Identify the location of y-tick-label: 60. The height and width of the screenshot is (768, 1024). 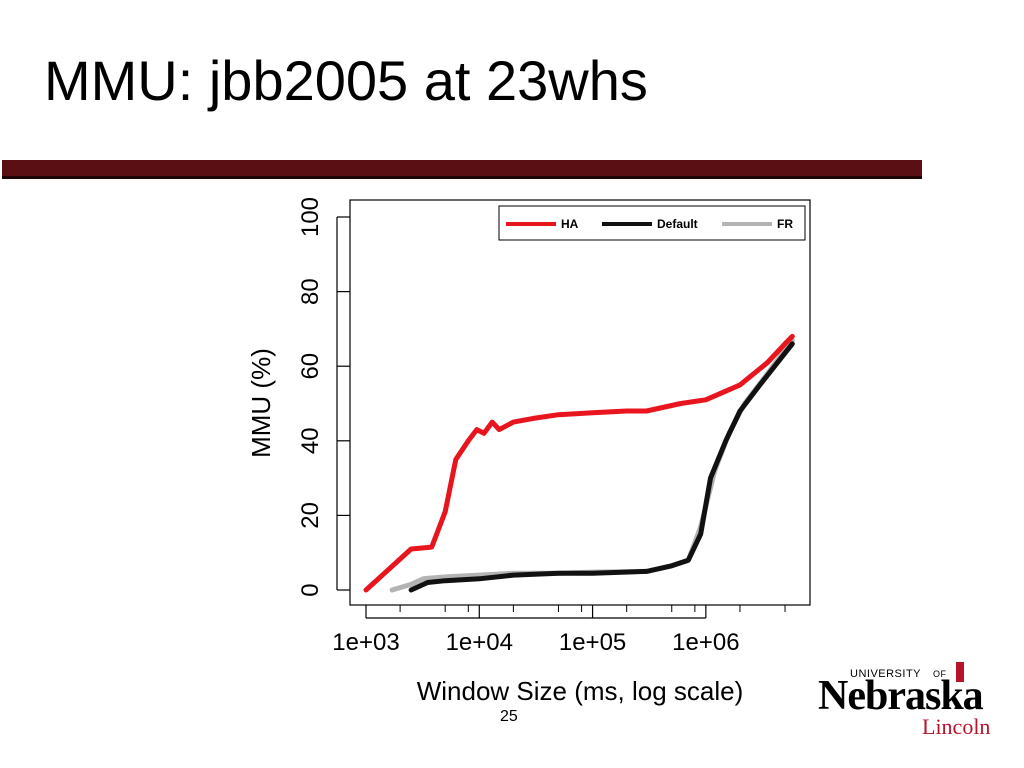
(310, 366).